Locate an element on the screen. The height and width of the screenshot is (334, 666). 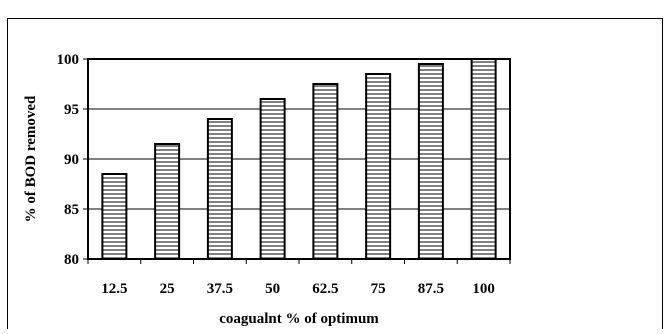
y-tick-label: 100 is located at coordinates (68, 60).